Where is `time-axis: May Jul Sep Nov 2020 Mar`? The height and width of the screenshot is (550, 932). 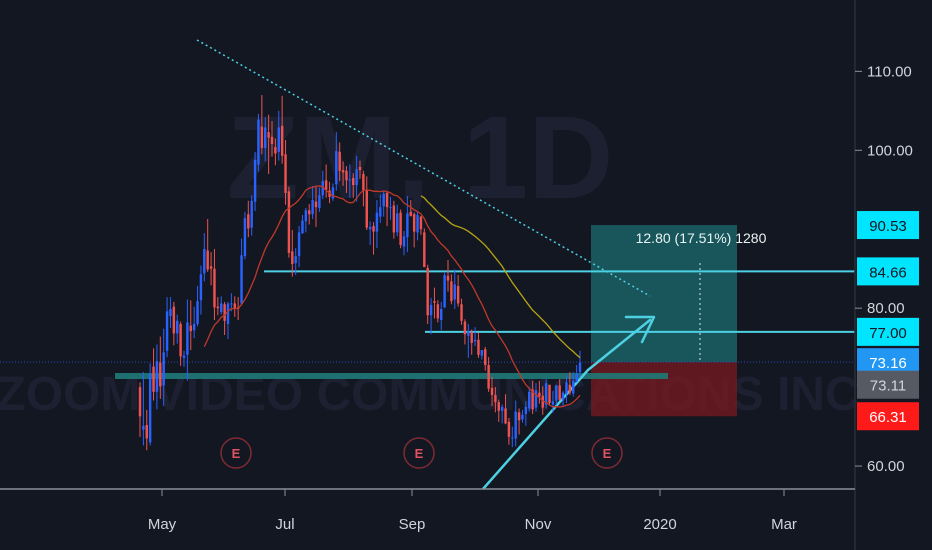
time-axis: May Jul Sep Nov 2020 Mar is located at coordinates (472, 511).